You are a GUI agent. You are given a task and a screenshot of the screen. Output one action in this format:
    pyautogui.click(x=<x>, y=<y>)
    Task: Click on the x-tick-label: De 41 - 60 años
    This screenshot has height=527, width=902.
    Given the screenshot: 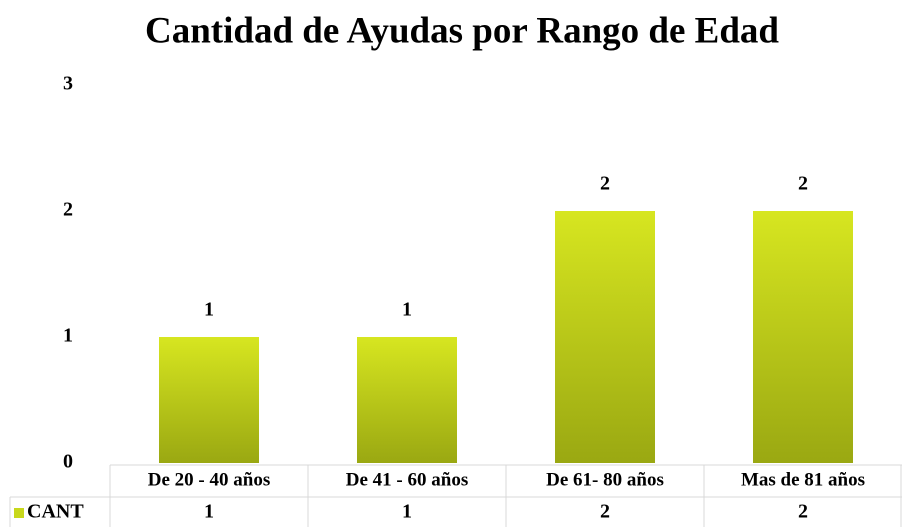 What is the action you would take?
    pyautogui.click(x=407, y=479)
    